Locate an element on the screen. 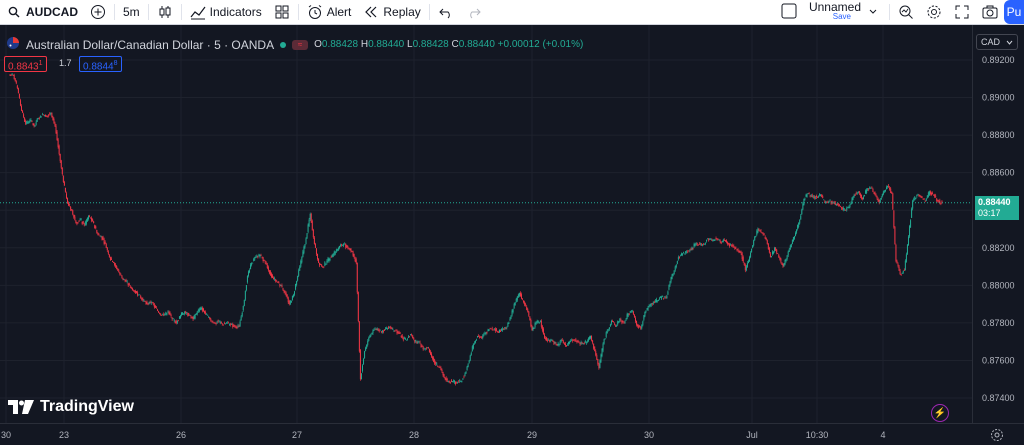 The width and height of the screenshot is (1024, 445). layout-name-button: Unnamed Save is located at coordinates (845, 12).